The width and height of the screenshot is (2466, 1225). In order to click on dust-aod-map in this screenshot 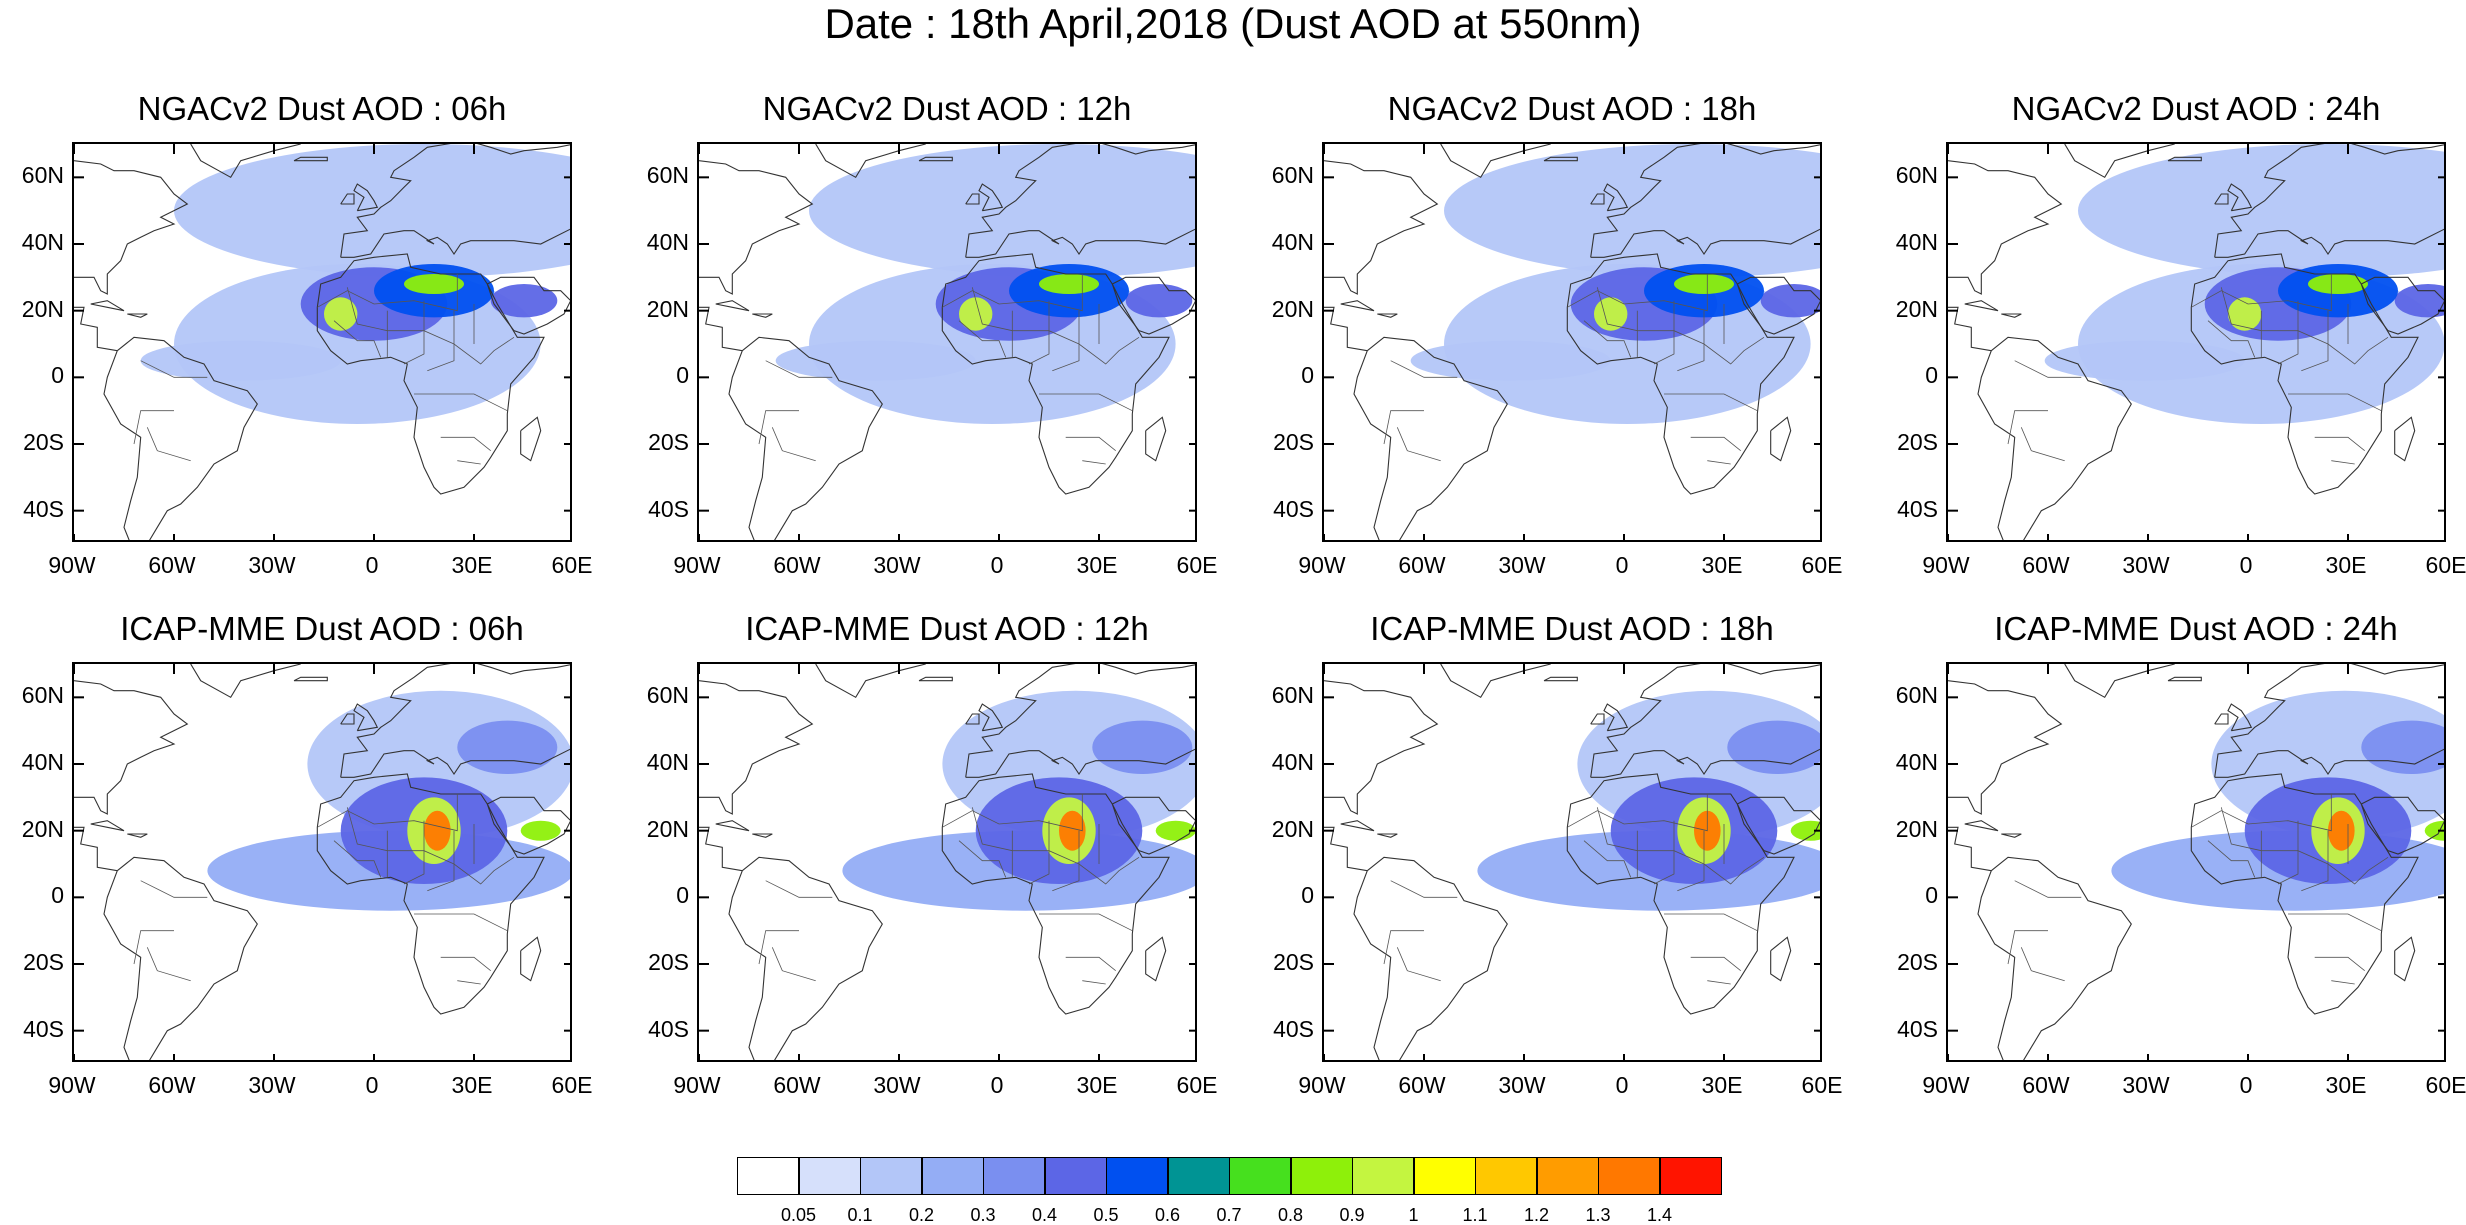, I will do `click(947, 862)`.